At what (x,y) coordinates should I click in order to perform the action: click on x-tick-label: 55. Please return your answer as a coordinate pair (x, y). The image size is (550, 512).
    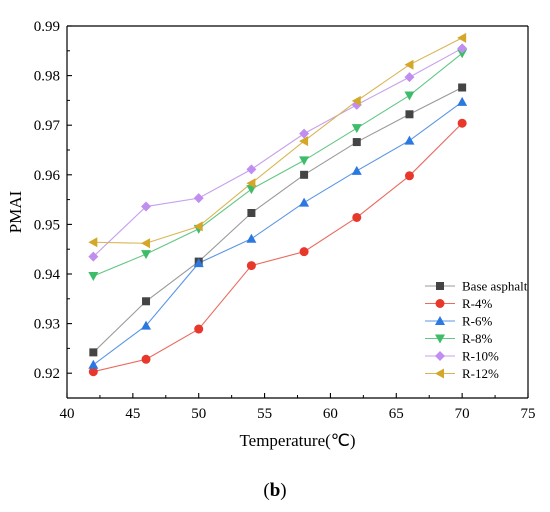
    Looking at the image, I should click on (264, 414).